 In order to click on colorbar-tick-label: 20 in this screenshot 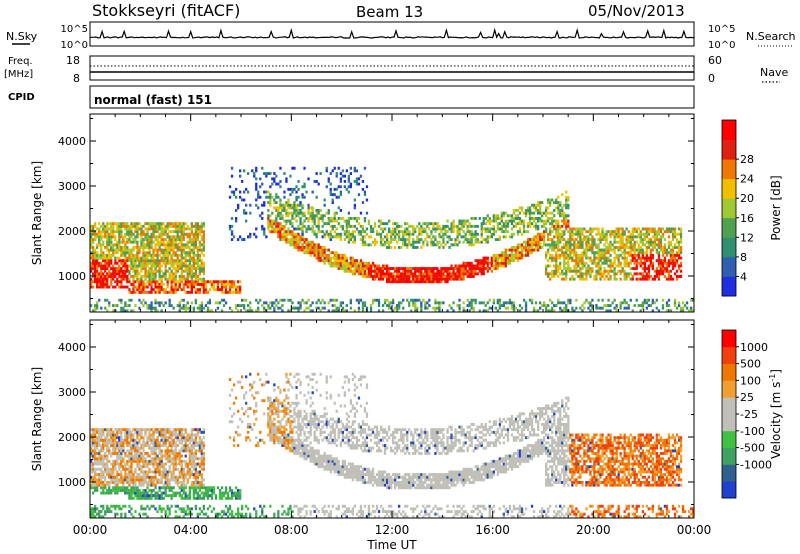, I will do `click(747, 198)`.